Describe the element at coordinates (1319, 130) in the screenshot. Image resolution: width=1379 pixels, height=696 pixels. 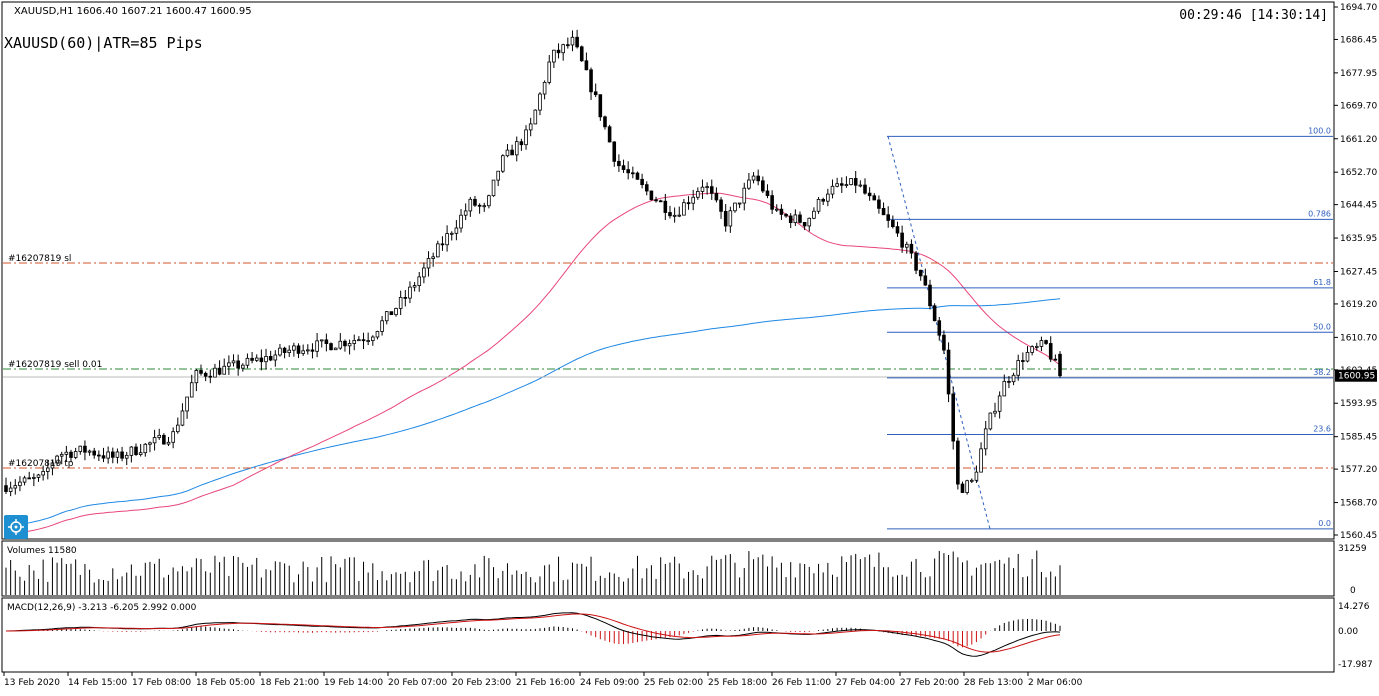
I see `fib-level-label: 100.0` at that location.